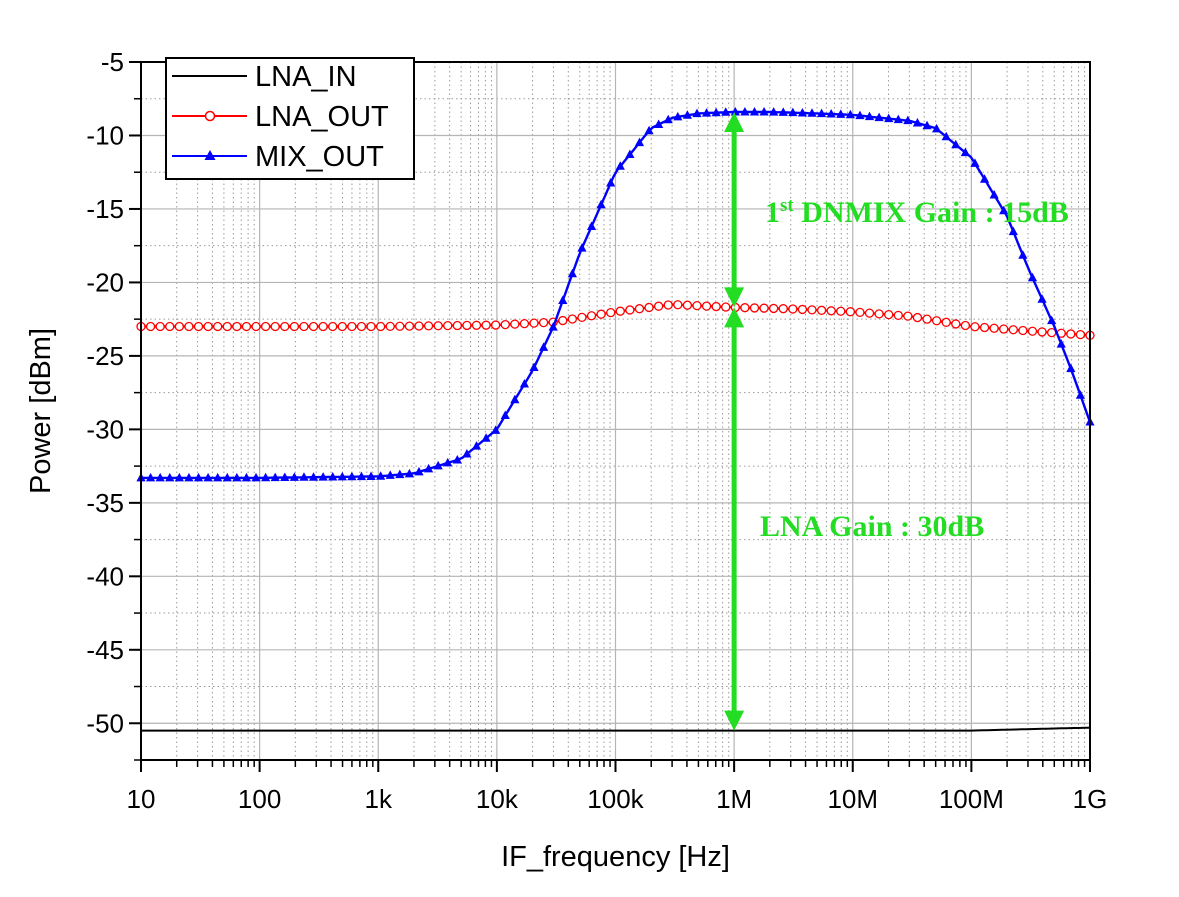  I want to click on y-axis-title: Power [dBm], so click(41, 411).